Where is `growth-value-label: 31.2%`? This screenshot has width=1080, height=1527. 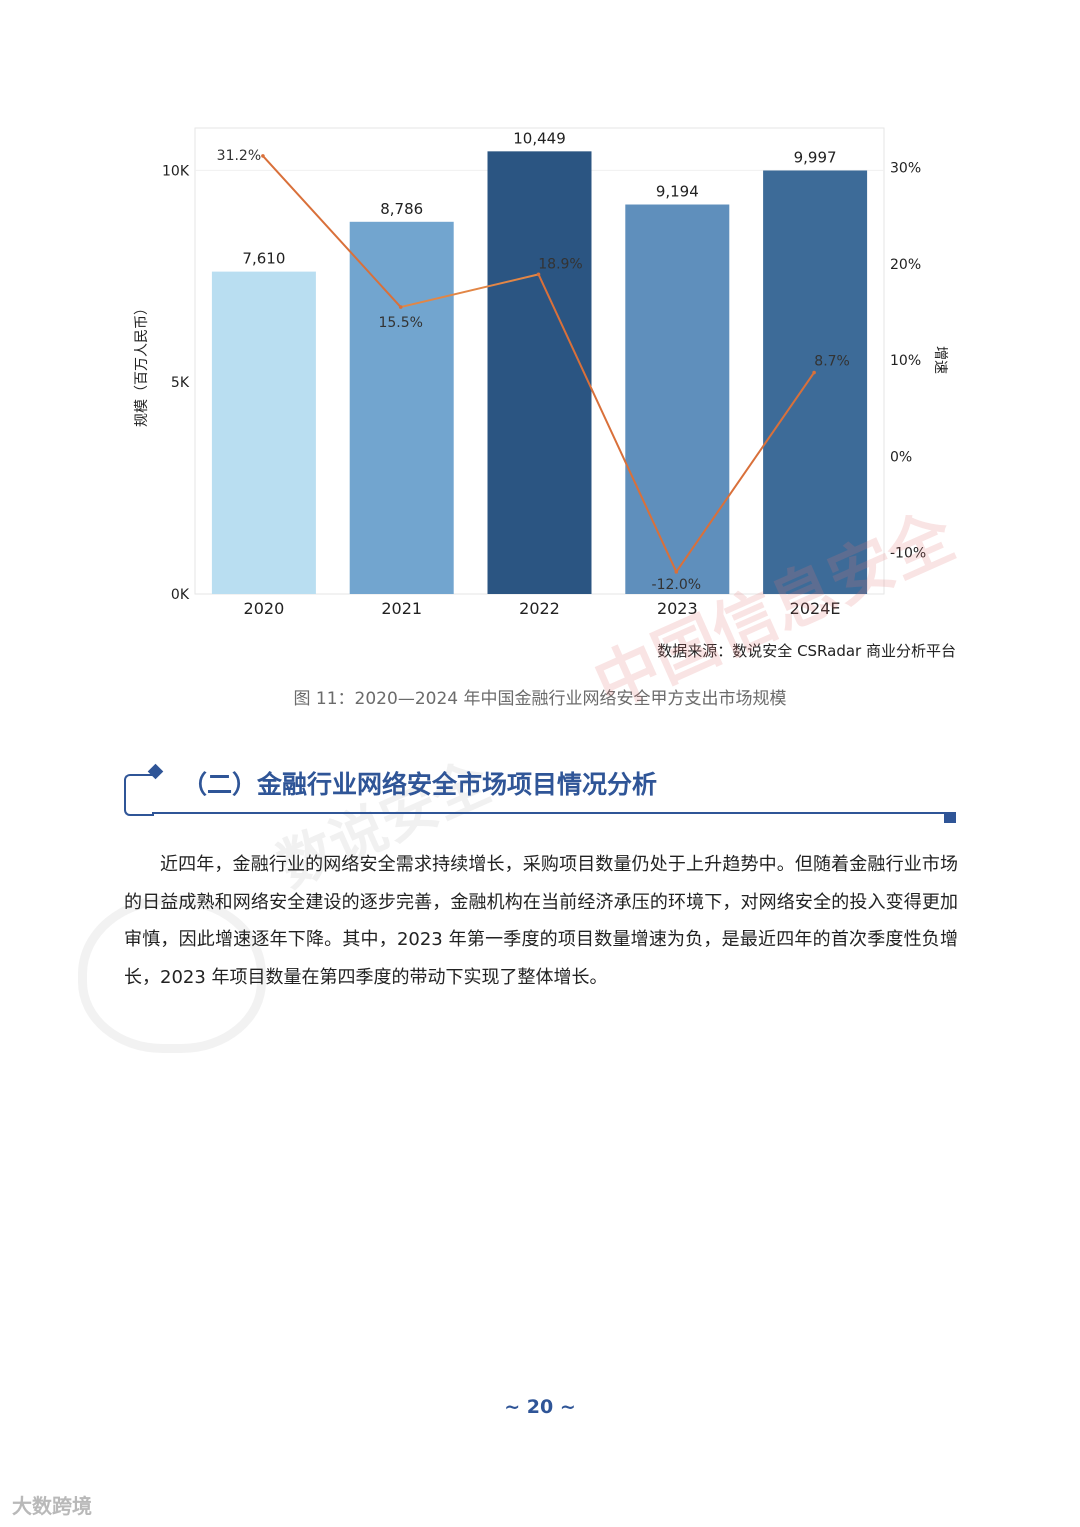
growth-value-label: 31.2% is located at coordinates (239, 156).